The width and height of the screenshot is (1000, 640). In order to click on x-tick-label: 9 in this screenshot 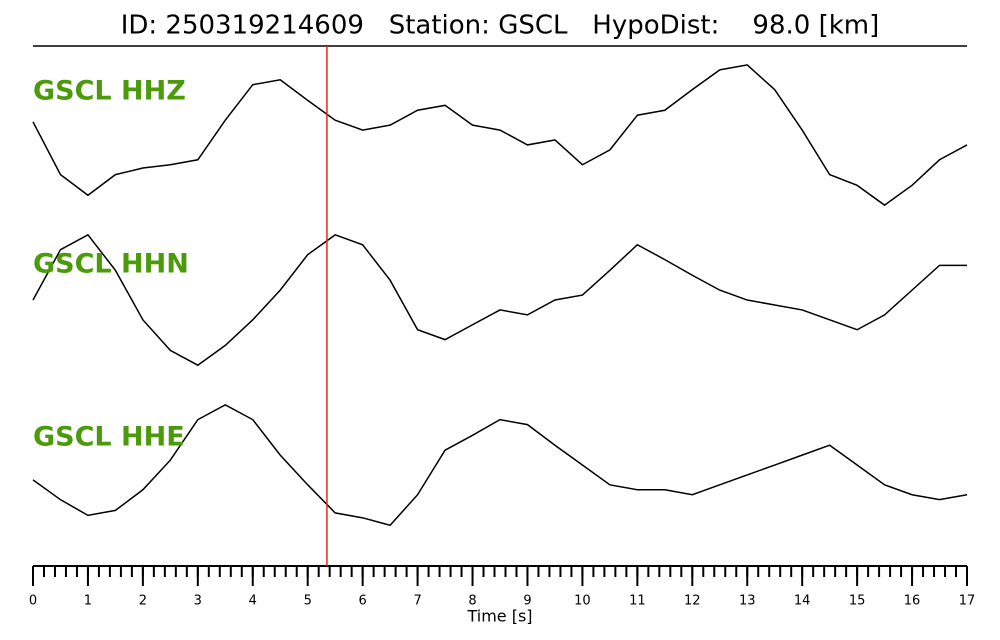, I will do `click(527, 601)`.